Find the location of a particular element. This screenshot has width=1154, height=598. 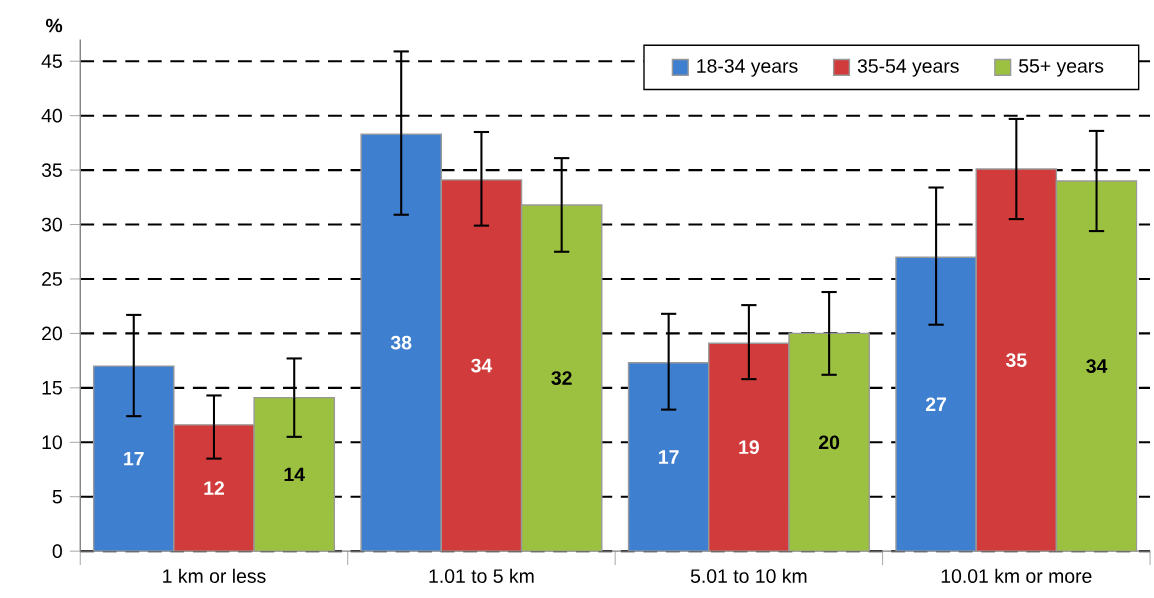

data-label: 20 is located at coordinates (829, 442).